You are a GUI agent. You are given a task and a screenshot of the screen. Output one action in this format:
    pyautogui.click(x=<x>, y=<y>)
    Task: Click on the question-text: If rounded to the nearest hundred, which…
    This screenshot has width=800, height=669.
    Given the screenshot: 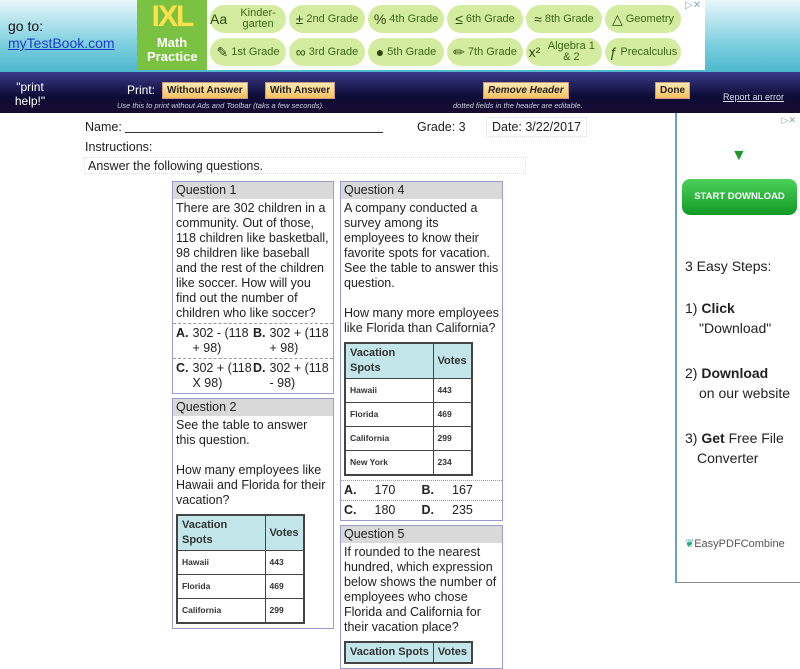 What is the action you would take?
    pyautogui.click(x=420, y=589)
    